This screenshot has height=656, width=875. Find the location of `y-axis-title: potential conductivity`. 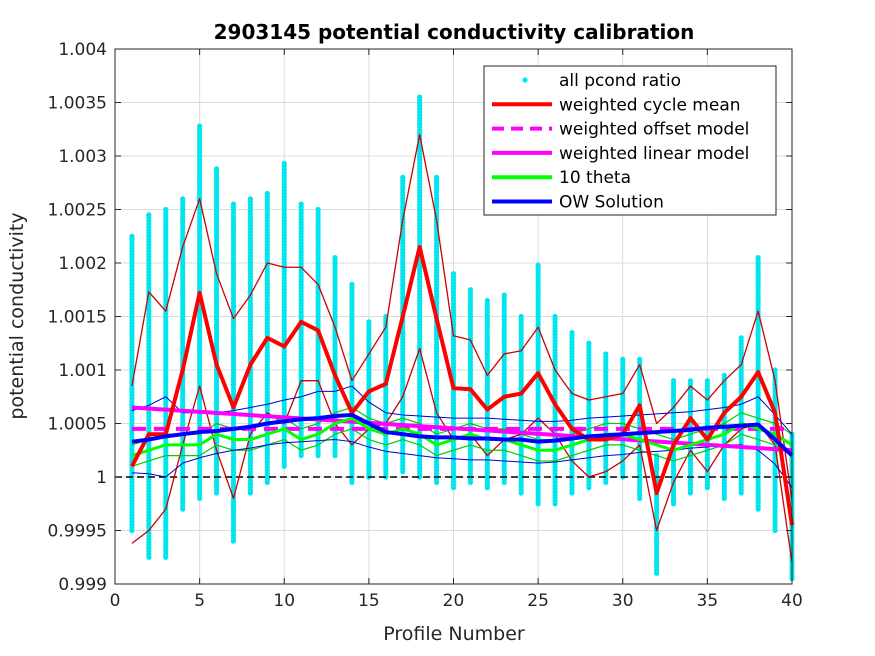

y-axis-title: potential conductivity is located at coordinates (17, 315).